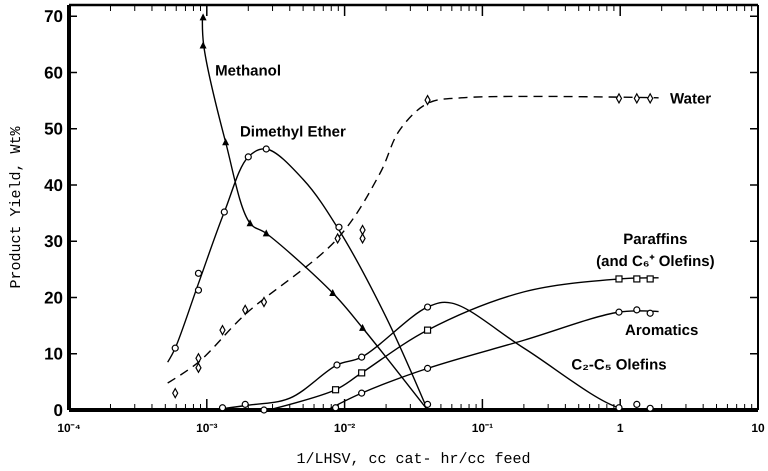  Describe the element at coordinates (293, 132) in the screenshot. I see `series-label: Dimethyl Ether` at that location.